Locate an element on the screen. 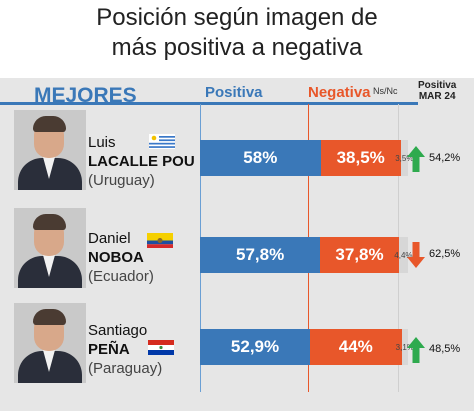 The width and height of the screenshot is (474, 411). chart-title-line-1: Posición según imagen de is located at coordinates (237, 17).